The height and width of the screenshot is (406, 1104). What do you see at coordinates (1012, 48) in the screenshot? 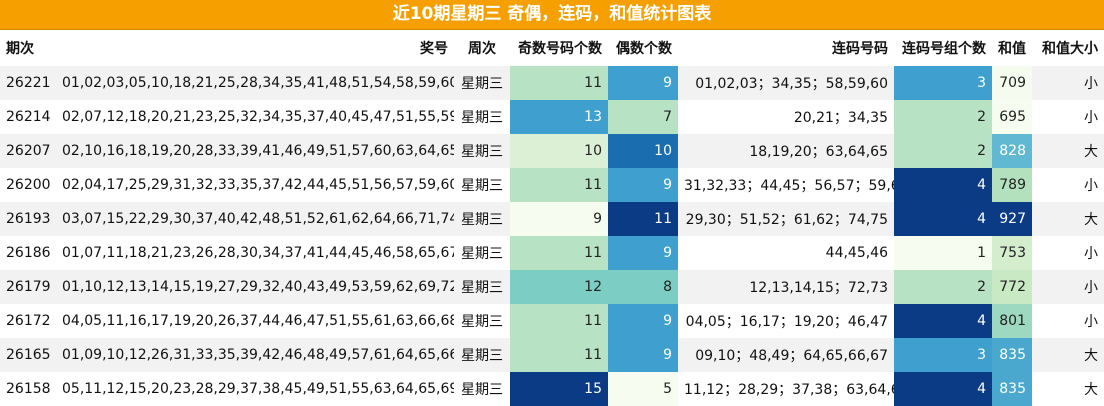
I see `col-header-sum: 和值` at bounding box center [1012, 48].